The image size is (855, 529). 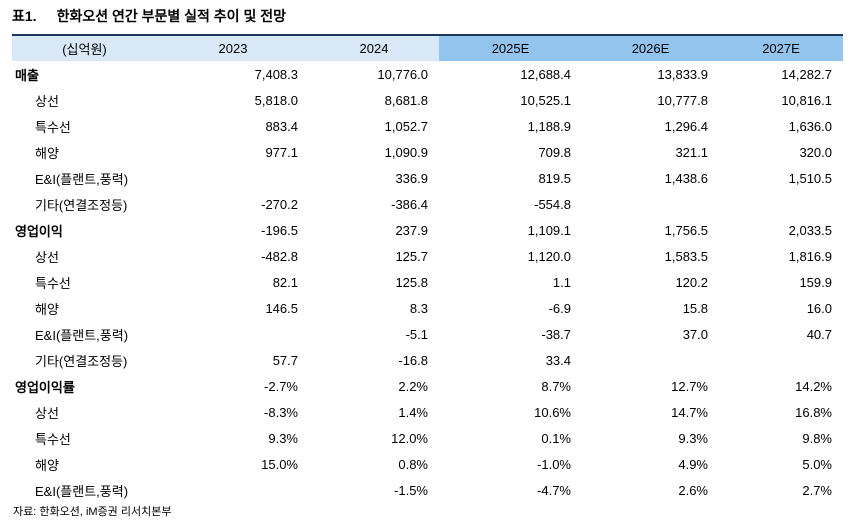 What do you see at coordinates (817, 464) in the screenshot?
I see `cell: 5.0%` at bounding box center [817, 464].